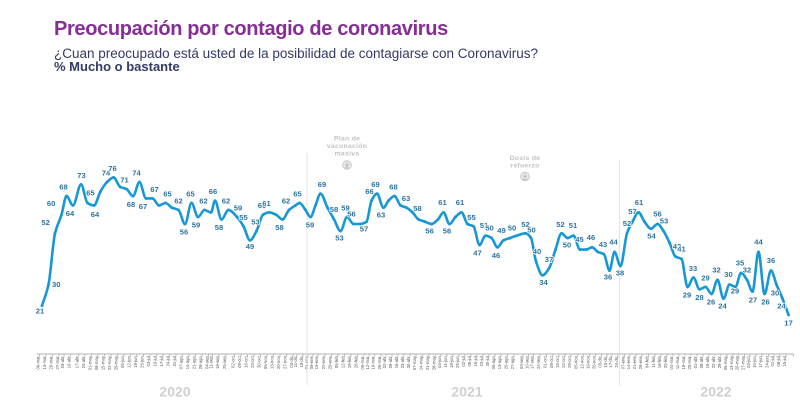 The width and height of the screenshot is (800, 403). I want to click on svg-text: 16-abr, so click(396, 362).